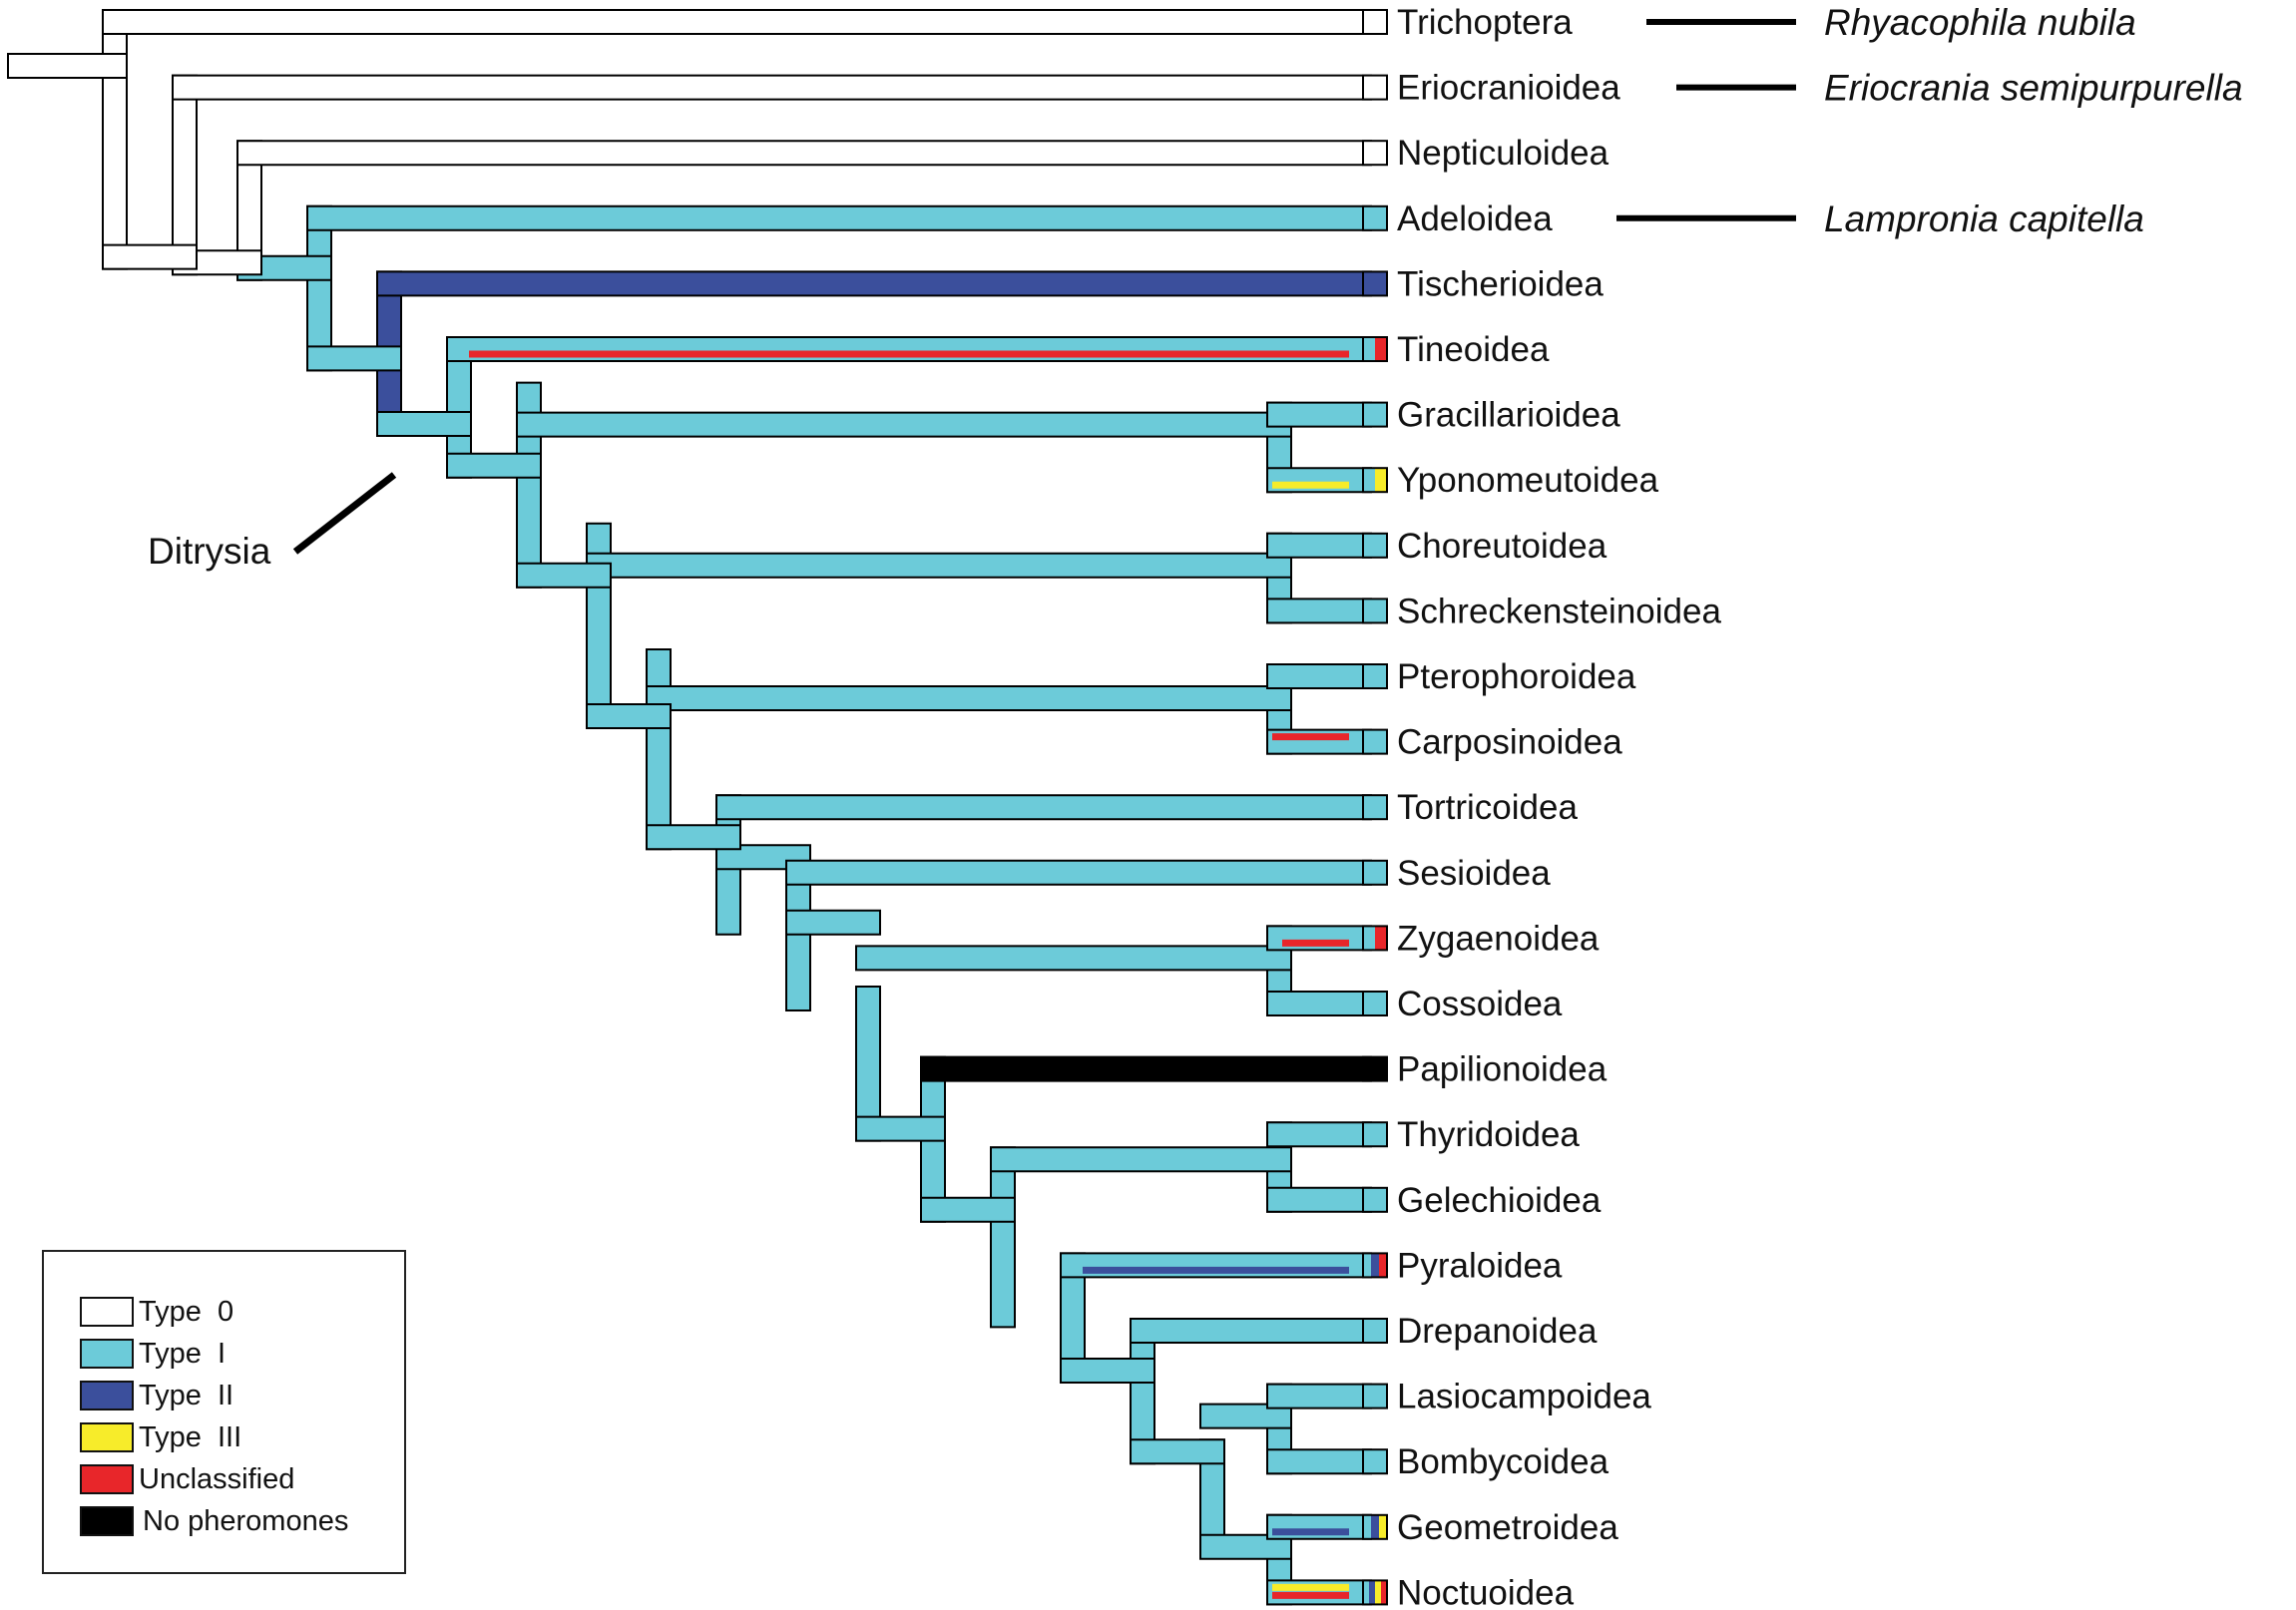 This screenshot has height=1610, width=2296. Describe the element at coordinates (1475, 219) in the screenshot. I see `taxon-label-adeloidea: Adeloidea` at that location.